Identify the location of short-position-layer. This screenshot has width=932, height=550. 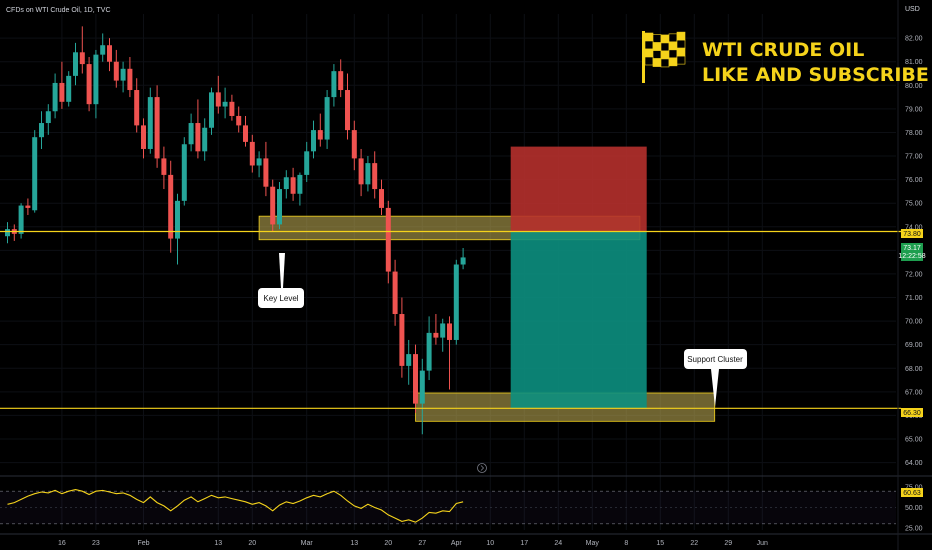
(578, 277).